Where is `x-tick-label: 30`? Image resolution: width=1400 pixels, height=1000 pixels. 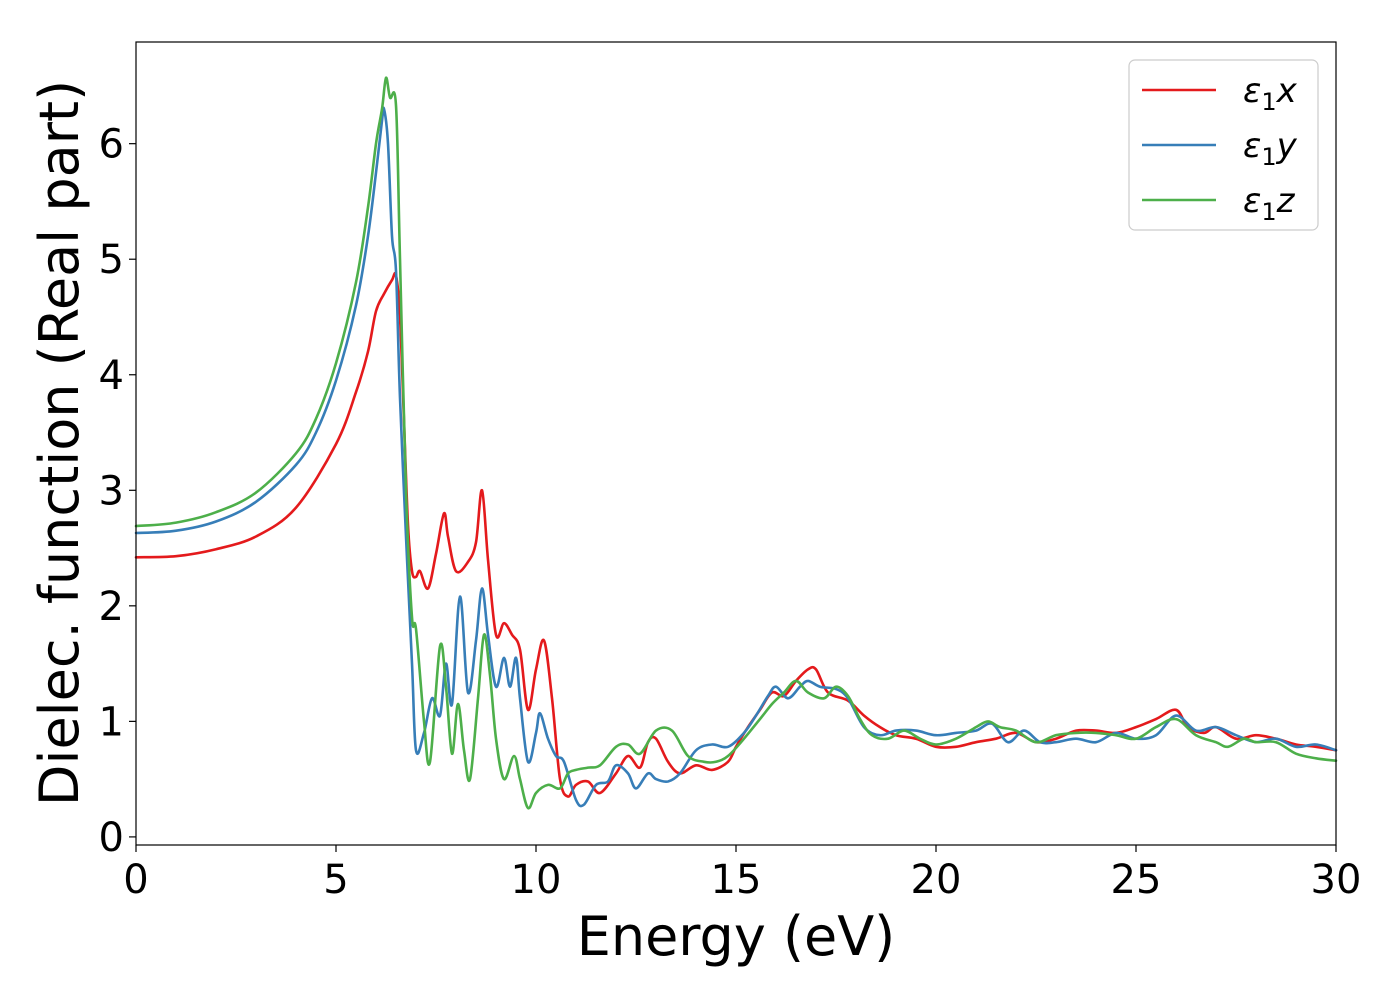
x-tick-label: 30 is located at coordinates (1336, 880).